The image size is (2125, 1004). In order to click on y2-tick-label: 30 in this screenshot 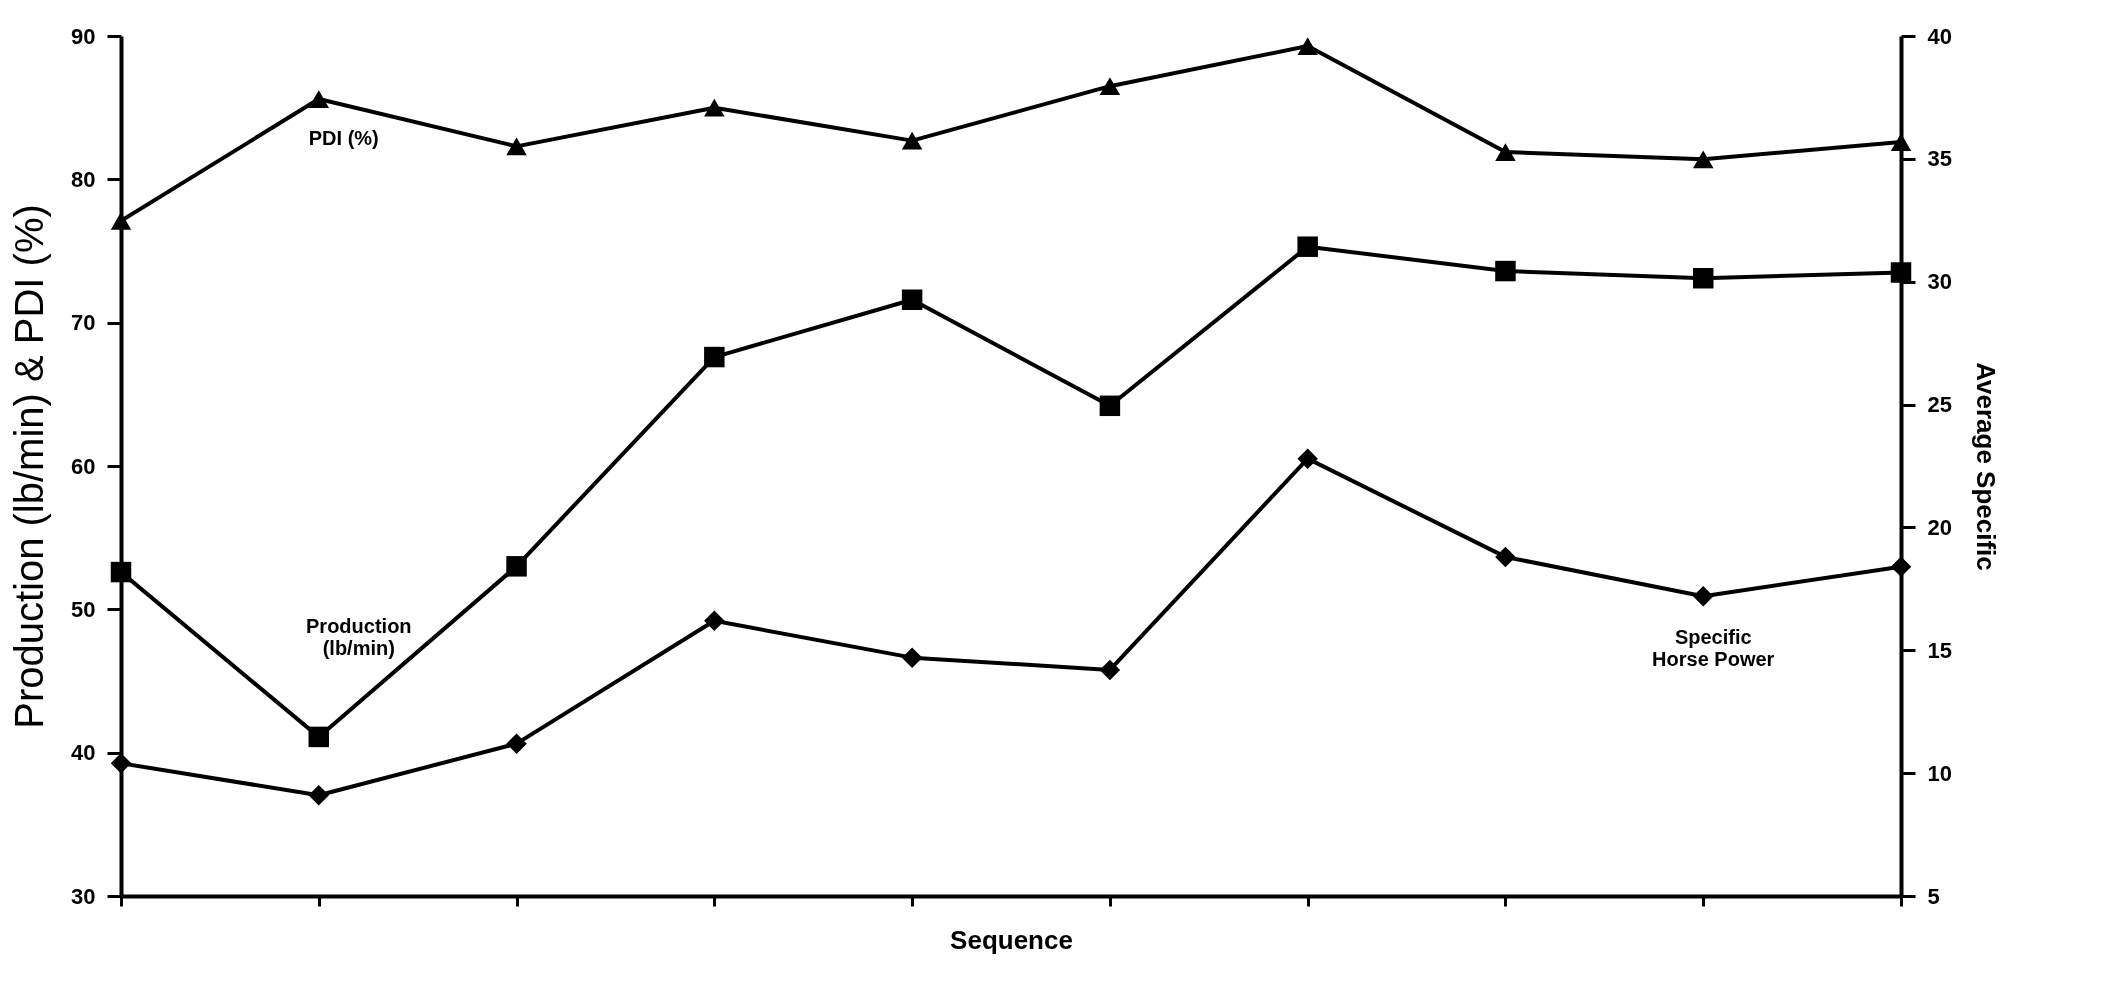, I will do `click(1939, 282)`.